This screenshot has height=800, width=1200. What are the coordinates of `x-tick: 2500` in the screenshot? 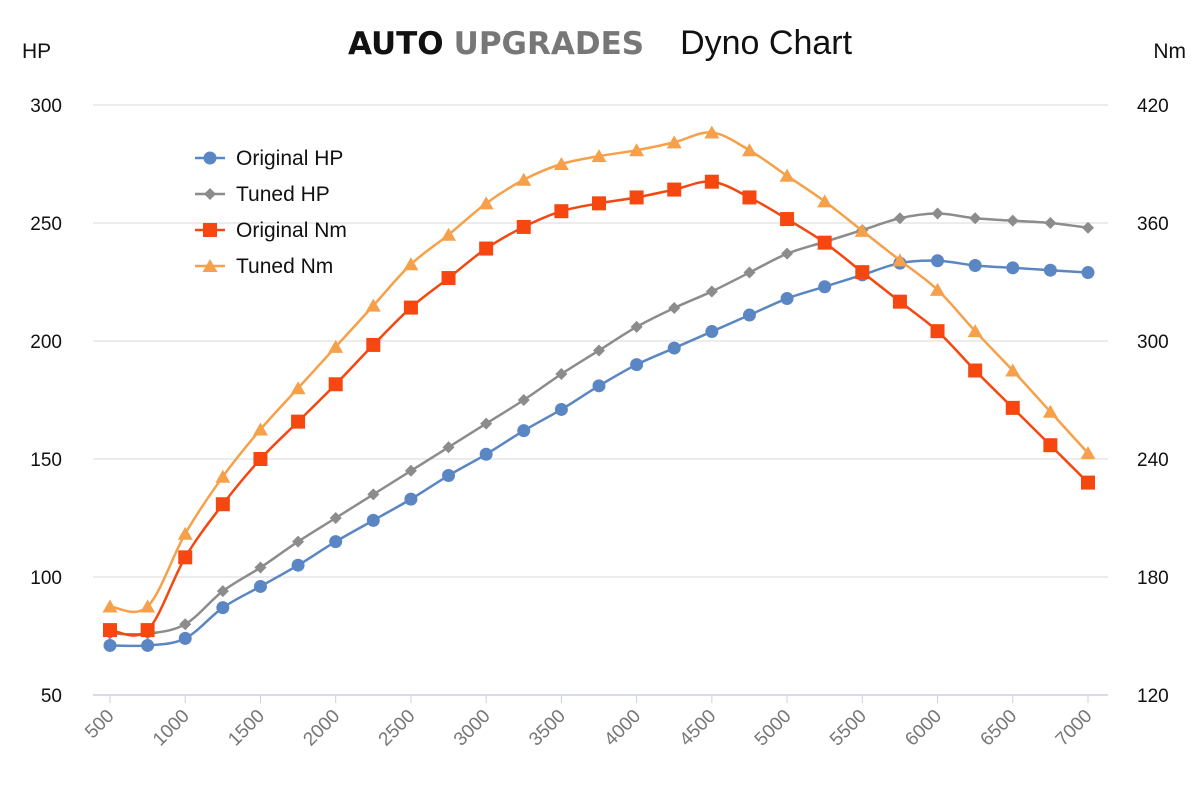 It's located at (397, 728).